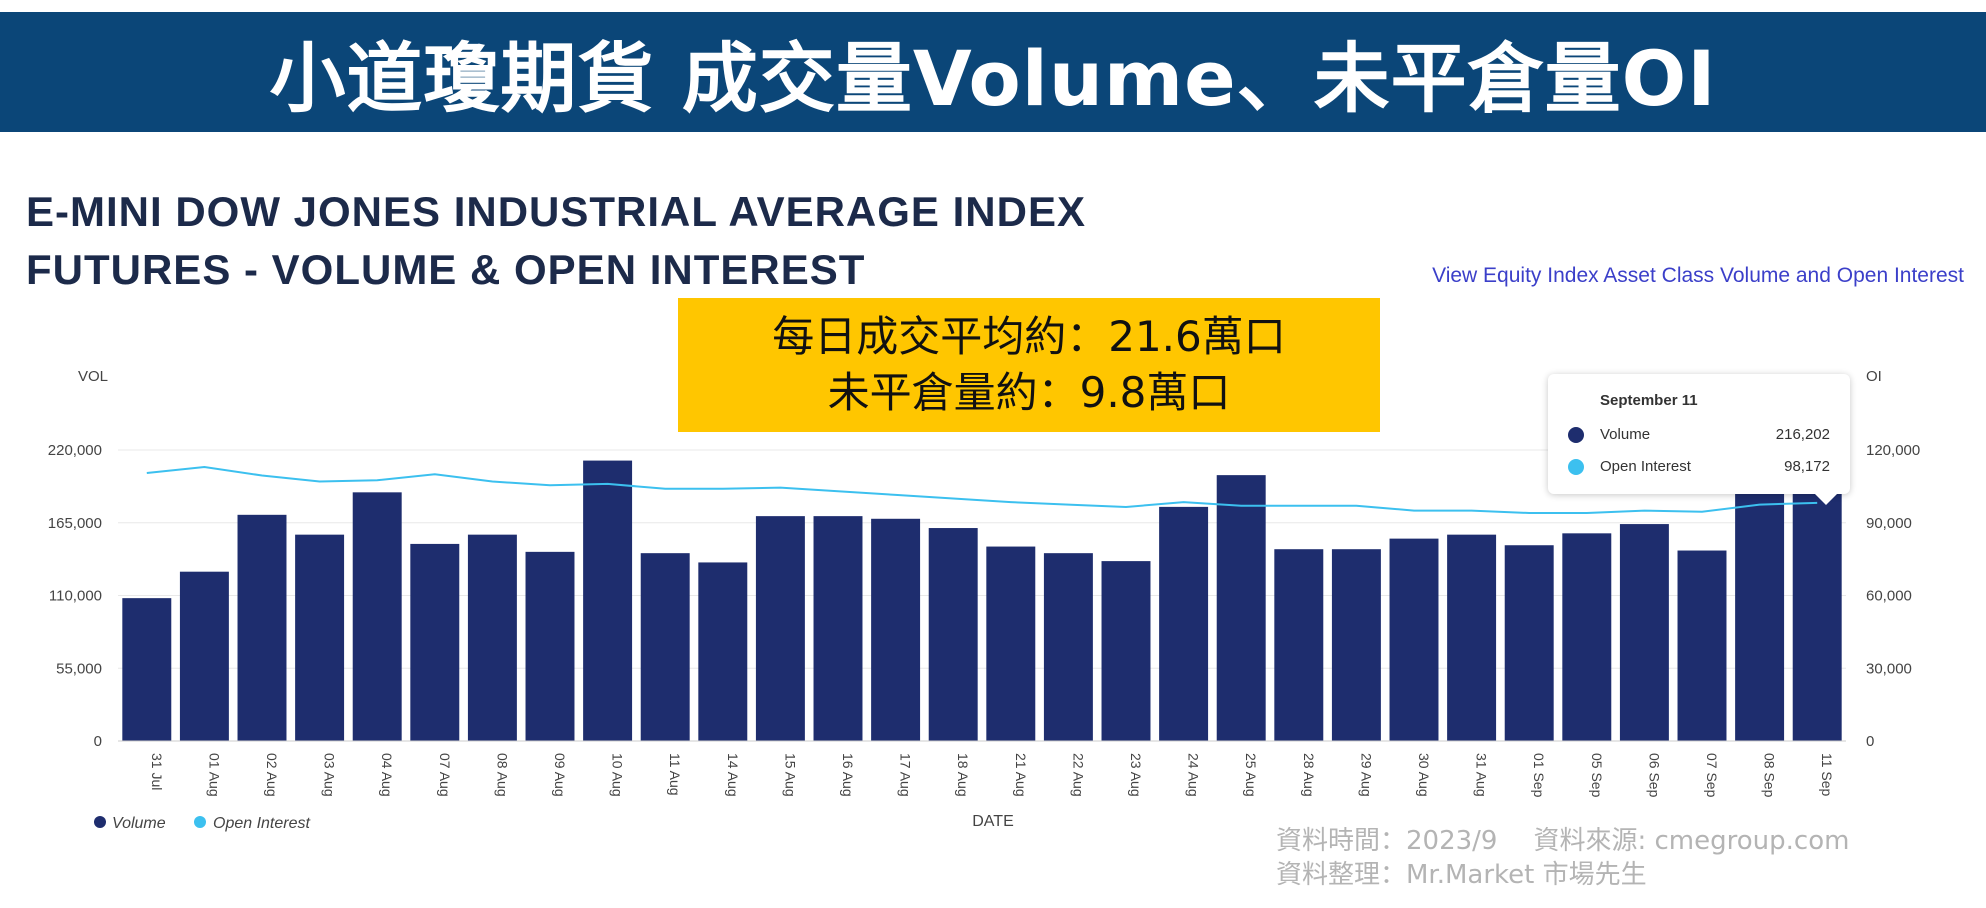  I want to click on x-tick-label: 09 Aug, so click(560, 775).